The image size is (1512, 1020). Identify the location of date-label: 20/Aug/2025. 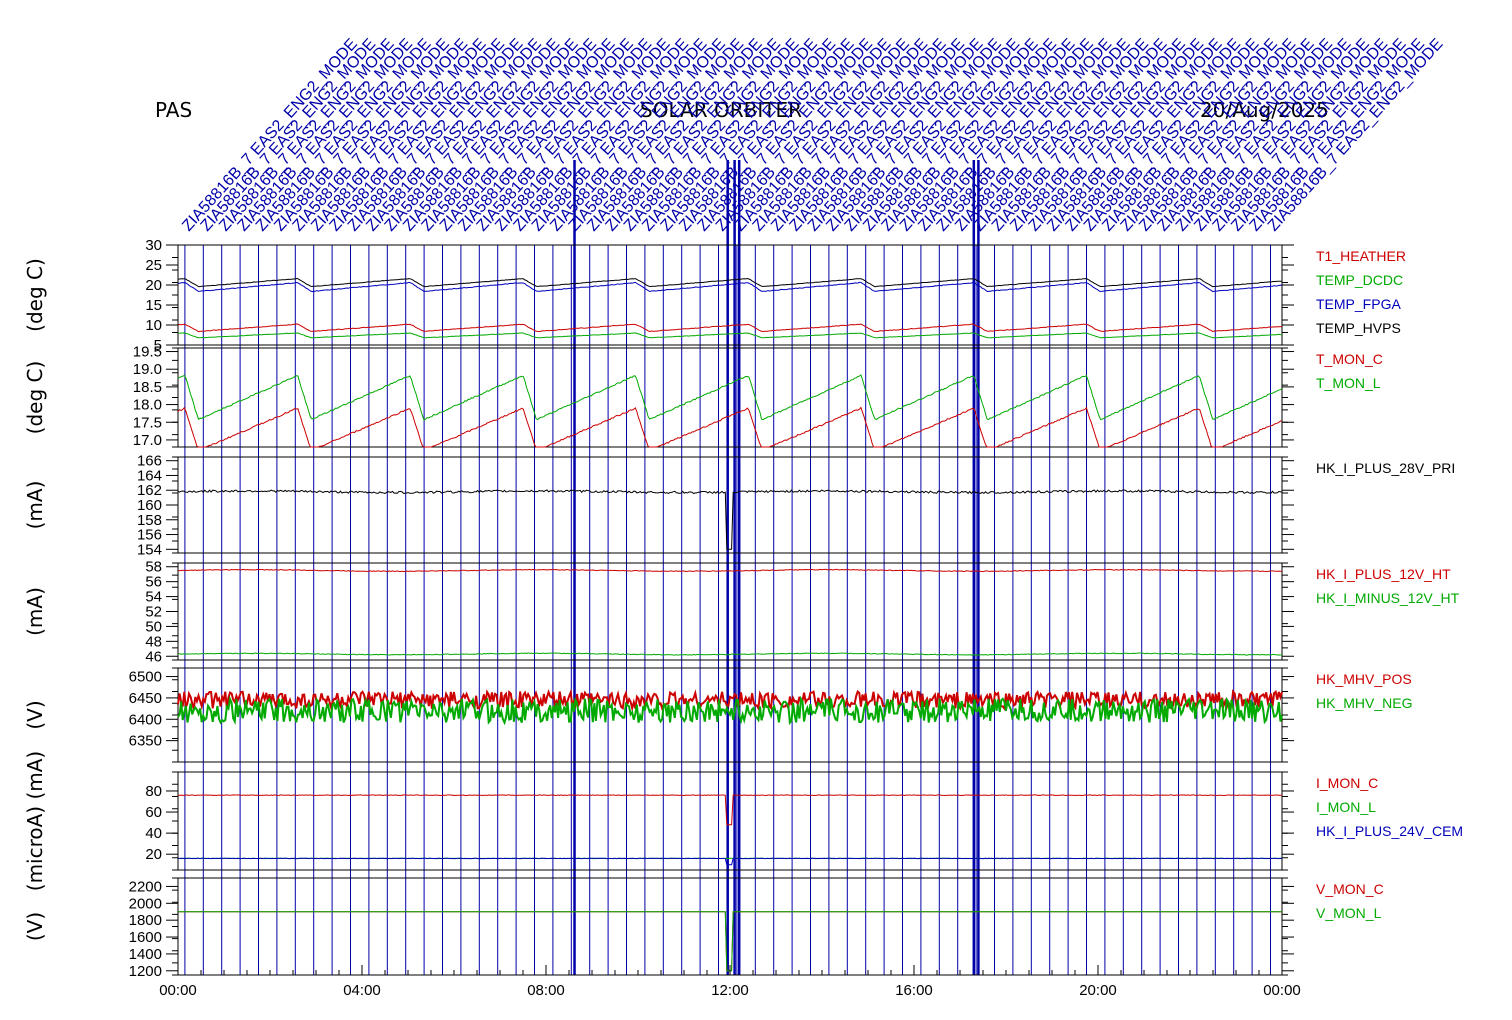
(1264, 110).